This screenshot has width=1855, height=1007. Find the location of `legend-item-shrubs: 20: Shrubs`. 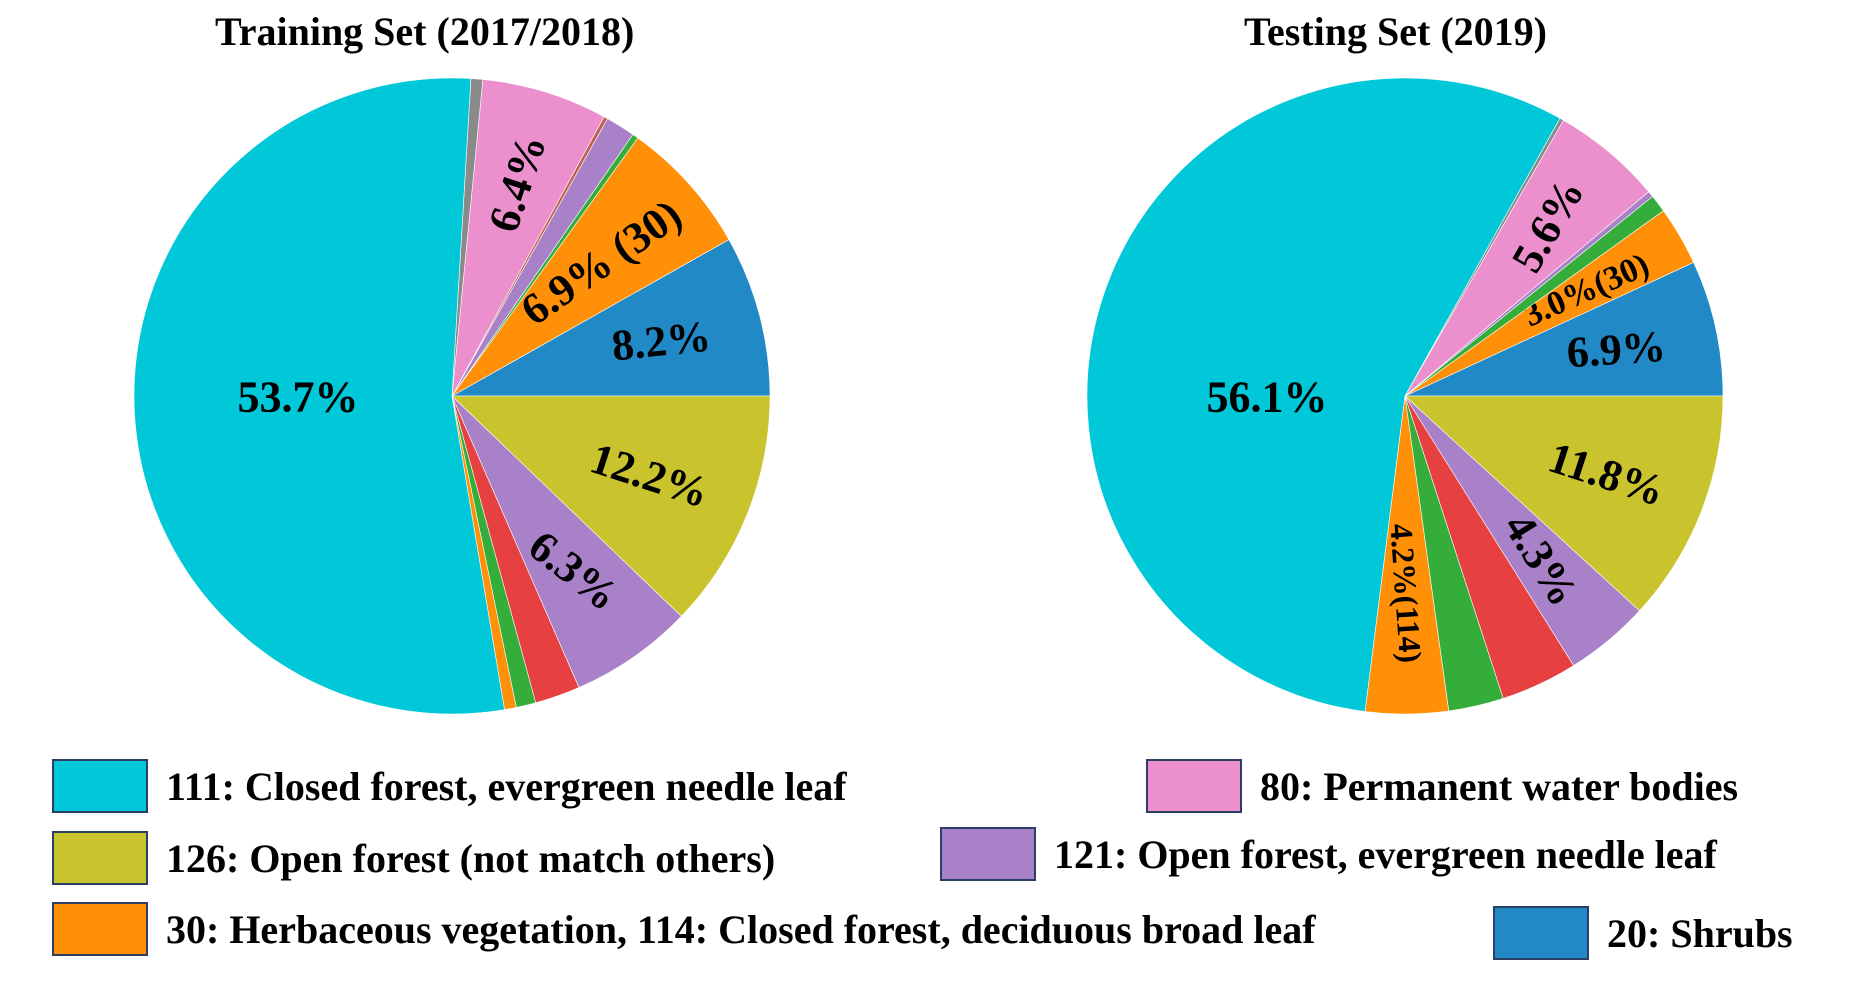

legend-item-shrubs: 20: Shrubs is located at coordinates (1643, 933).